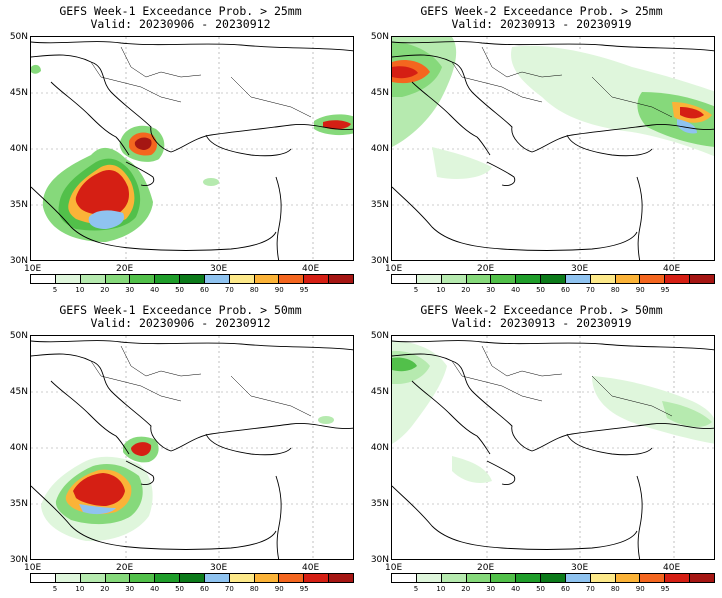 The image size is (722, 598). I want to click on panel-title: GEFS Week-2 Exceedance Prob. > 25mm, so click(541, 11).